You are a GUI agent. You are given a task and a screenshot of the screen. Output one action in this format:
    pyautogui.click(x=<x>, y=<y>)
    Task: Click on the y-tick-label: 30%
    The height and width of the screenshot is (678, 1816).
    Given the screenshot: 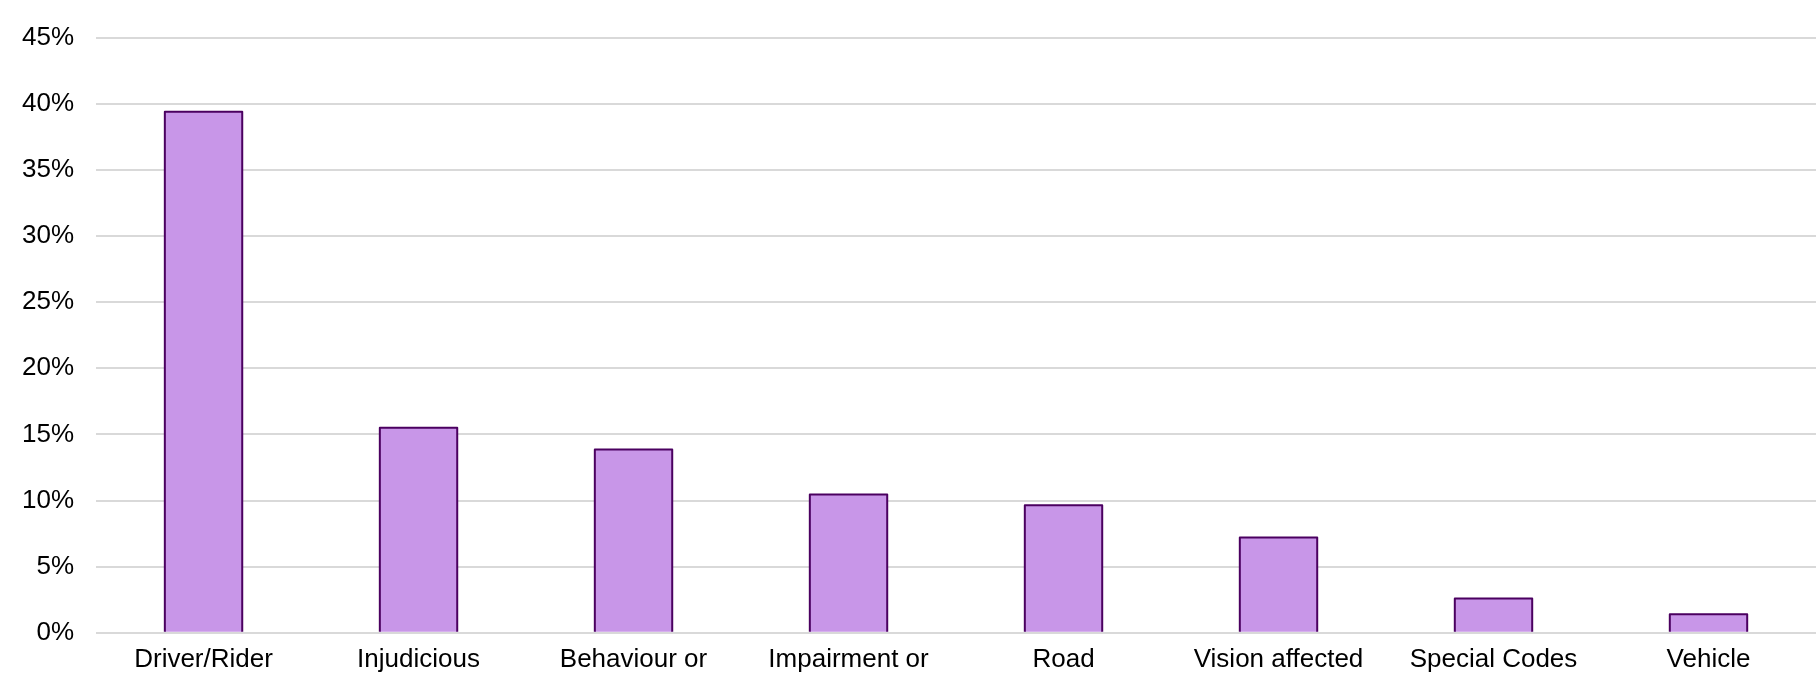 What is the action you would take?
    pyautogui.click(x=48, y=234)
    